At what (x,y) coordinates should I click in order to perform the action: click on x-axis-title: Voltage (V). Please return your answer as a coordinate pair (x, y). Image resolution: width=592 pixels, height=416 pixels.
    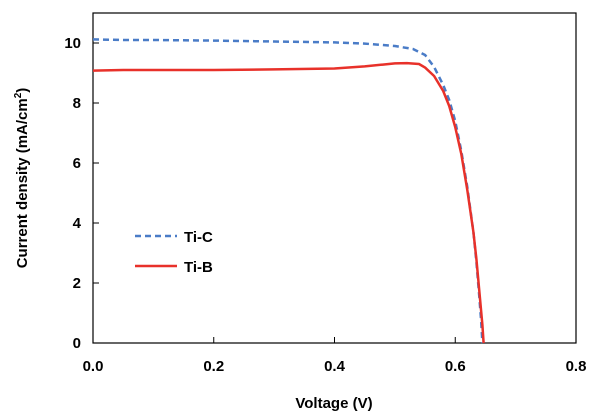
    Looking at the image, I should click on (333, 403).